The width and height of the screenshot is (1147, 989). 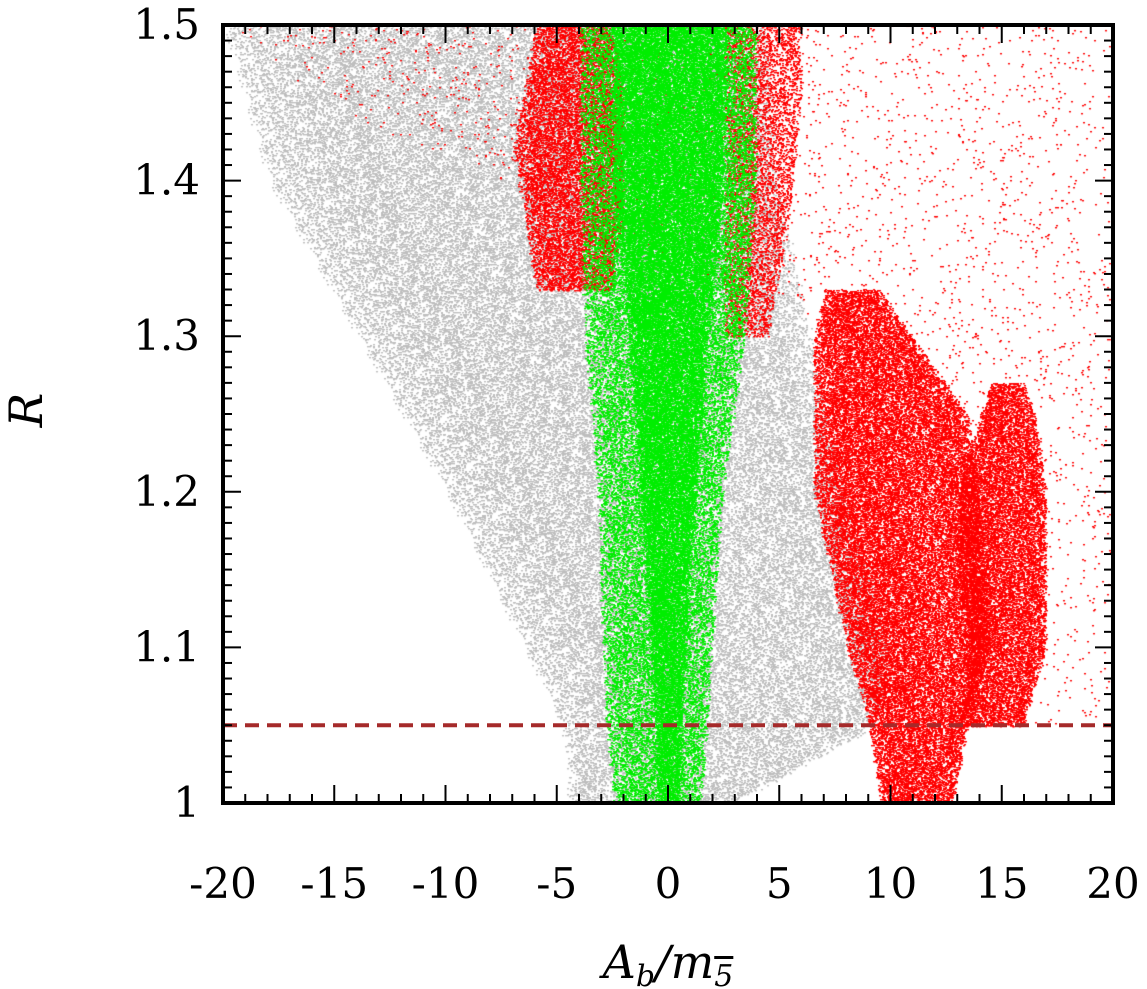 I want to click on x-tick-label: 20, so click(x=1112, y=883).